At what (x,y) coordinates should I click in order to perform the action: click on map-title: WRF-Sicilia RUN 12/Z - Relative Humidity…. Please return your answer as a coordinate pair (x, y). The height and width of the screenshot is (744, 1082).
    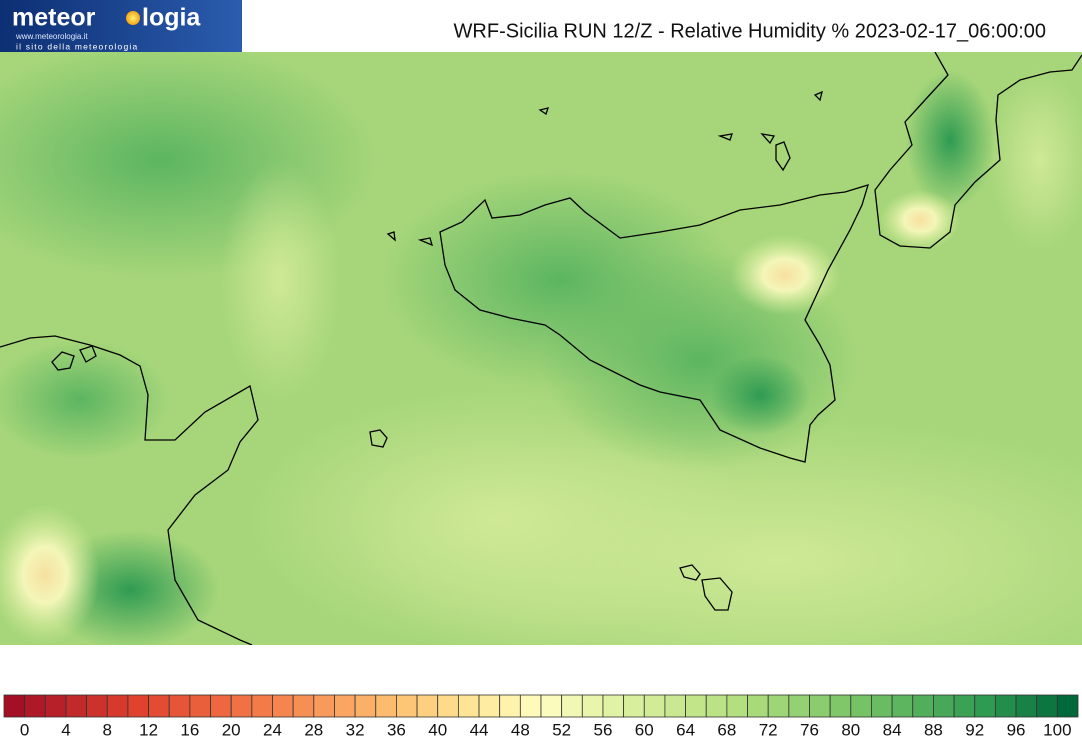
    Looking at the image, I should click on (750, 31).